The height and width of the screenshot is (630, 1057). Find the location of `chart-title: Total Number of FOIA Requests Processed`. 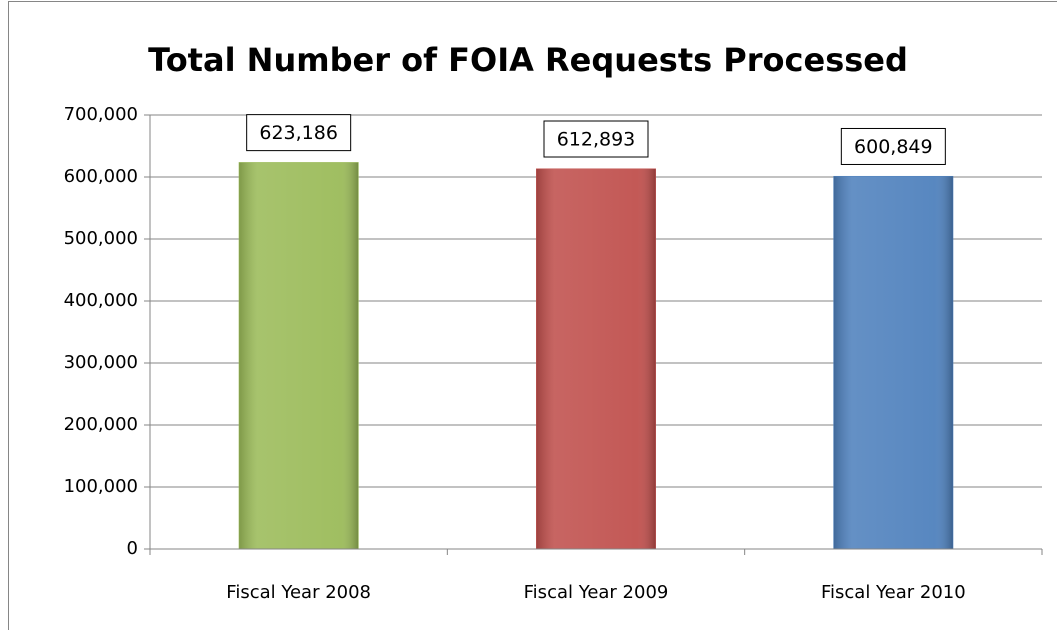

chart-title: Total Number of FOIA Requests Processed is located at coordinates (528, 60).